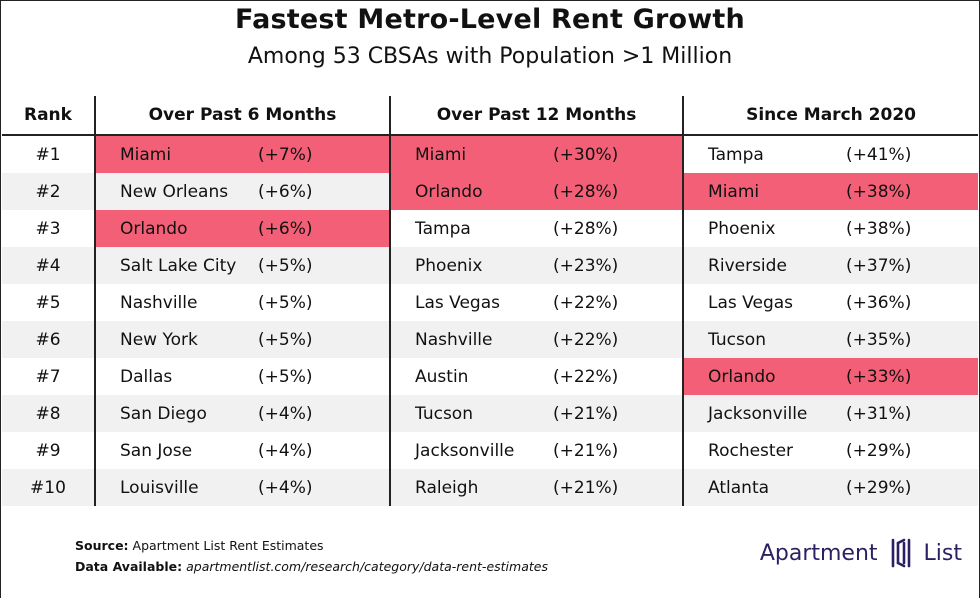 The width and height of the screenshot is (980, 599). I want to click on rank-cell: #9, so click(48, 450).